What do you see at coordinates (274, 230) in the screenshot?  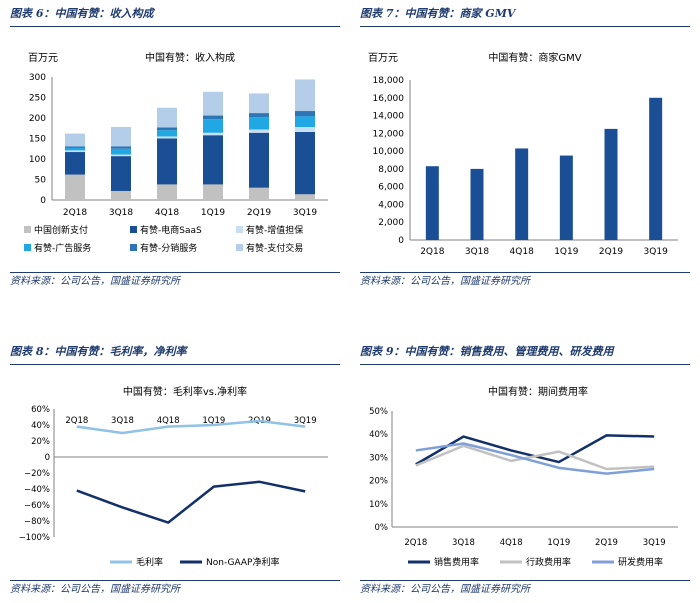 I see `legend-label: 有赞-增值担保` at bounding box center [274, 230].